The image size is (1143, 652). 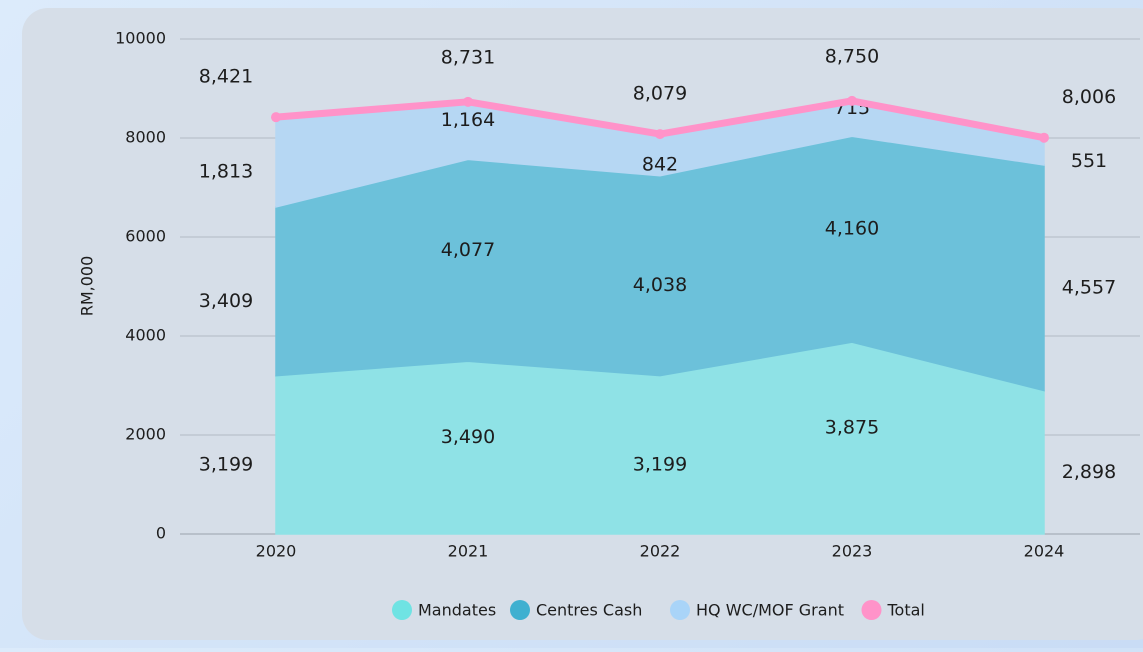 I want to click on legend-label: Total, so click(x=906, y=610).